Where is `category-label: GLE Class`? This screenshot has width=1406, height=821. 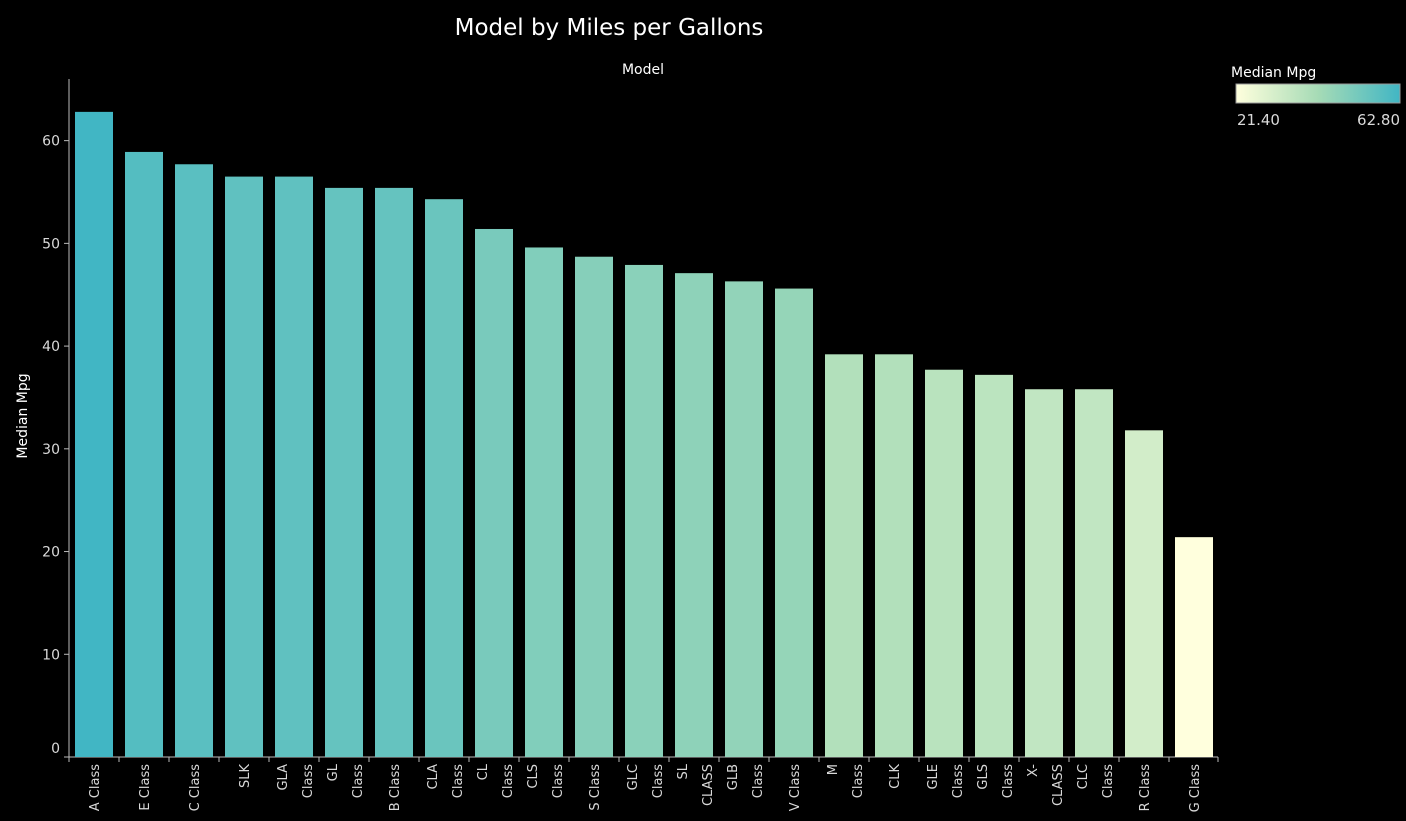
category-label: GLE Class is located at coordinates (946, 781).